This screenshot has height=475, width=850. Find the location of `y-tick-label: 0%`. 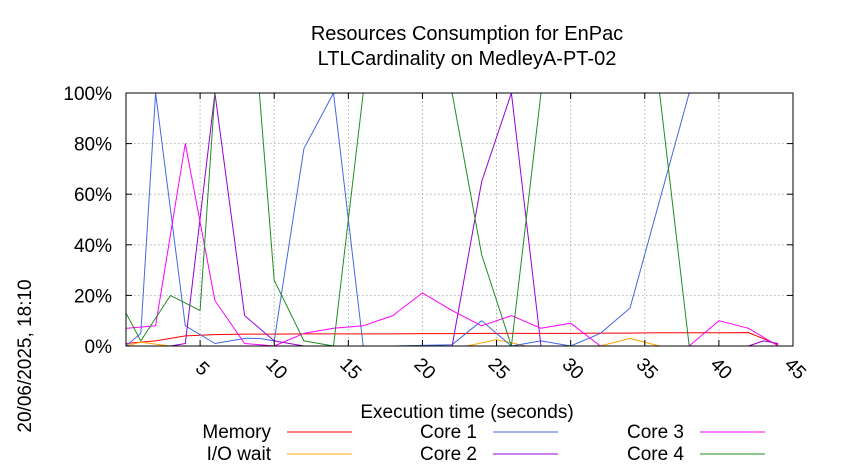

y-tick-label: 0% is located at coordinates (99, 347).